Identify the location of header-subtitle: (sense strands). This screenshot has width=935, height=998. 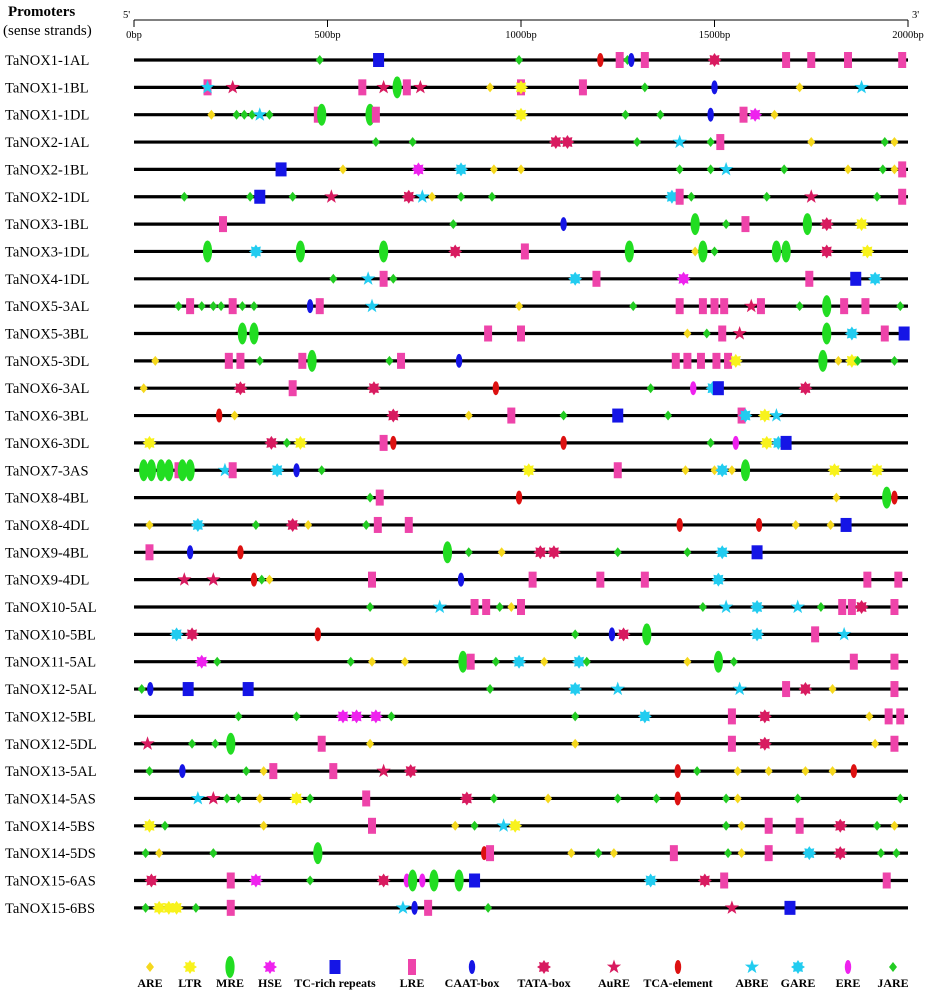
(47, 31).